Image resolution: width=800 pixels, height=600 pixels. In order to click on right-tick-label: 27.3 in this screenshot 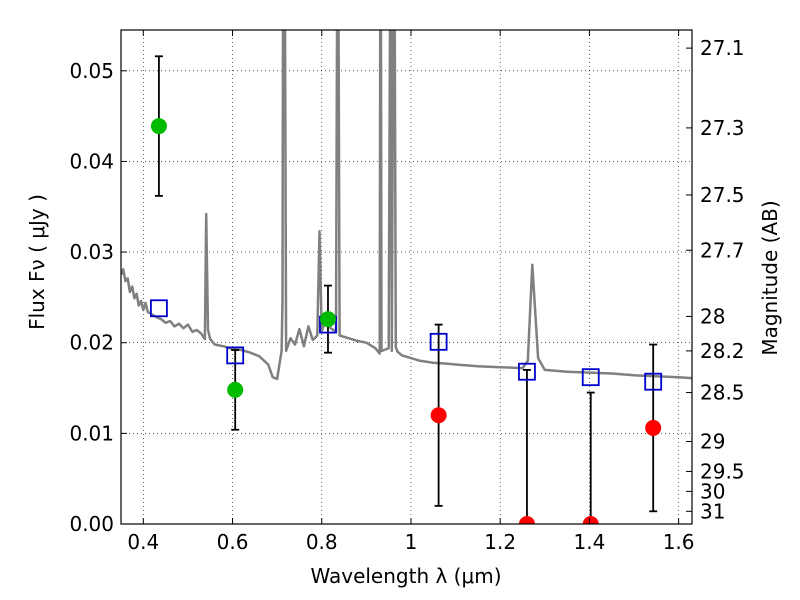, I will do `click(722, 128)`.